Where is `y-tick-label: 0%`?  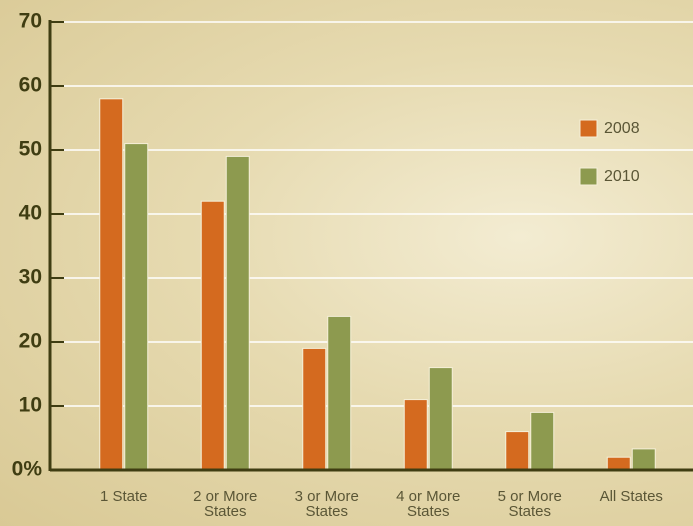 y-tick-label: 0% is located at coordinates (27, 469).